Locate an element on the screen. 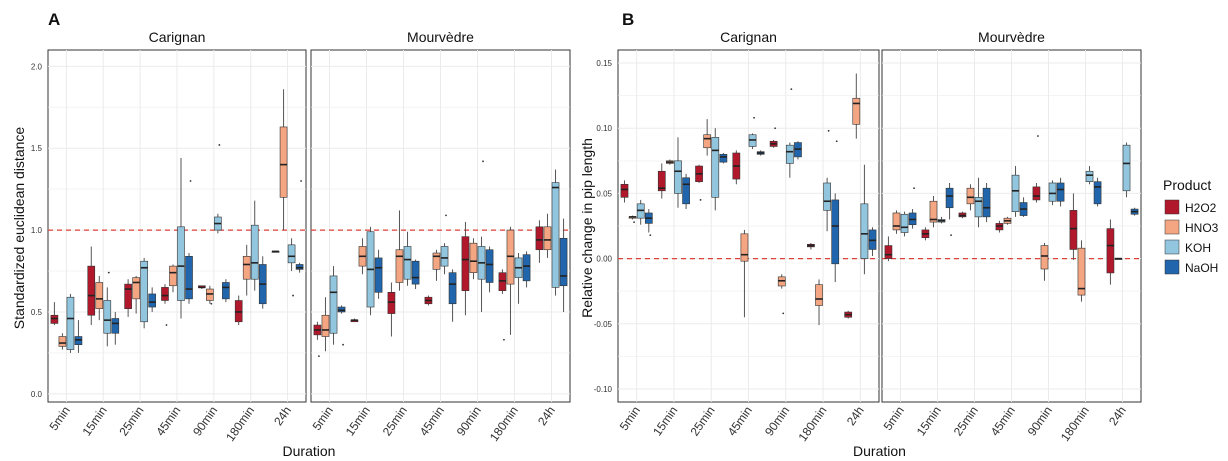  x-axis-title: Duration is located at coordinates (879, 451).